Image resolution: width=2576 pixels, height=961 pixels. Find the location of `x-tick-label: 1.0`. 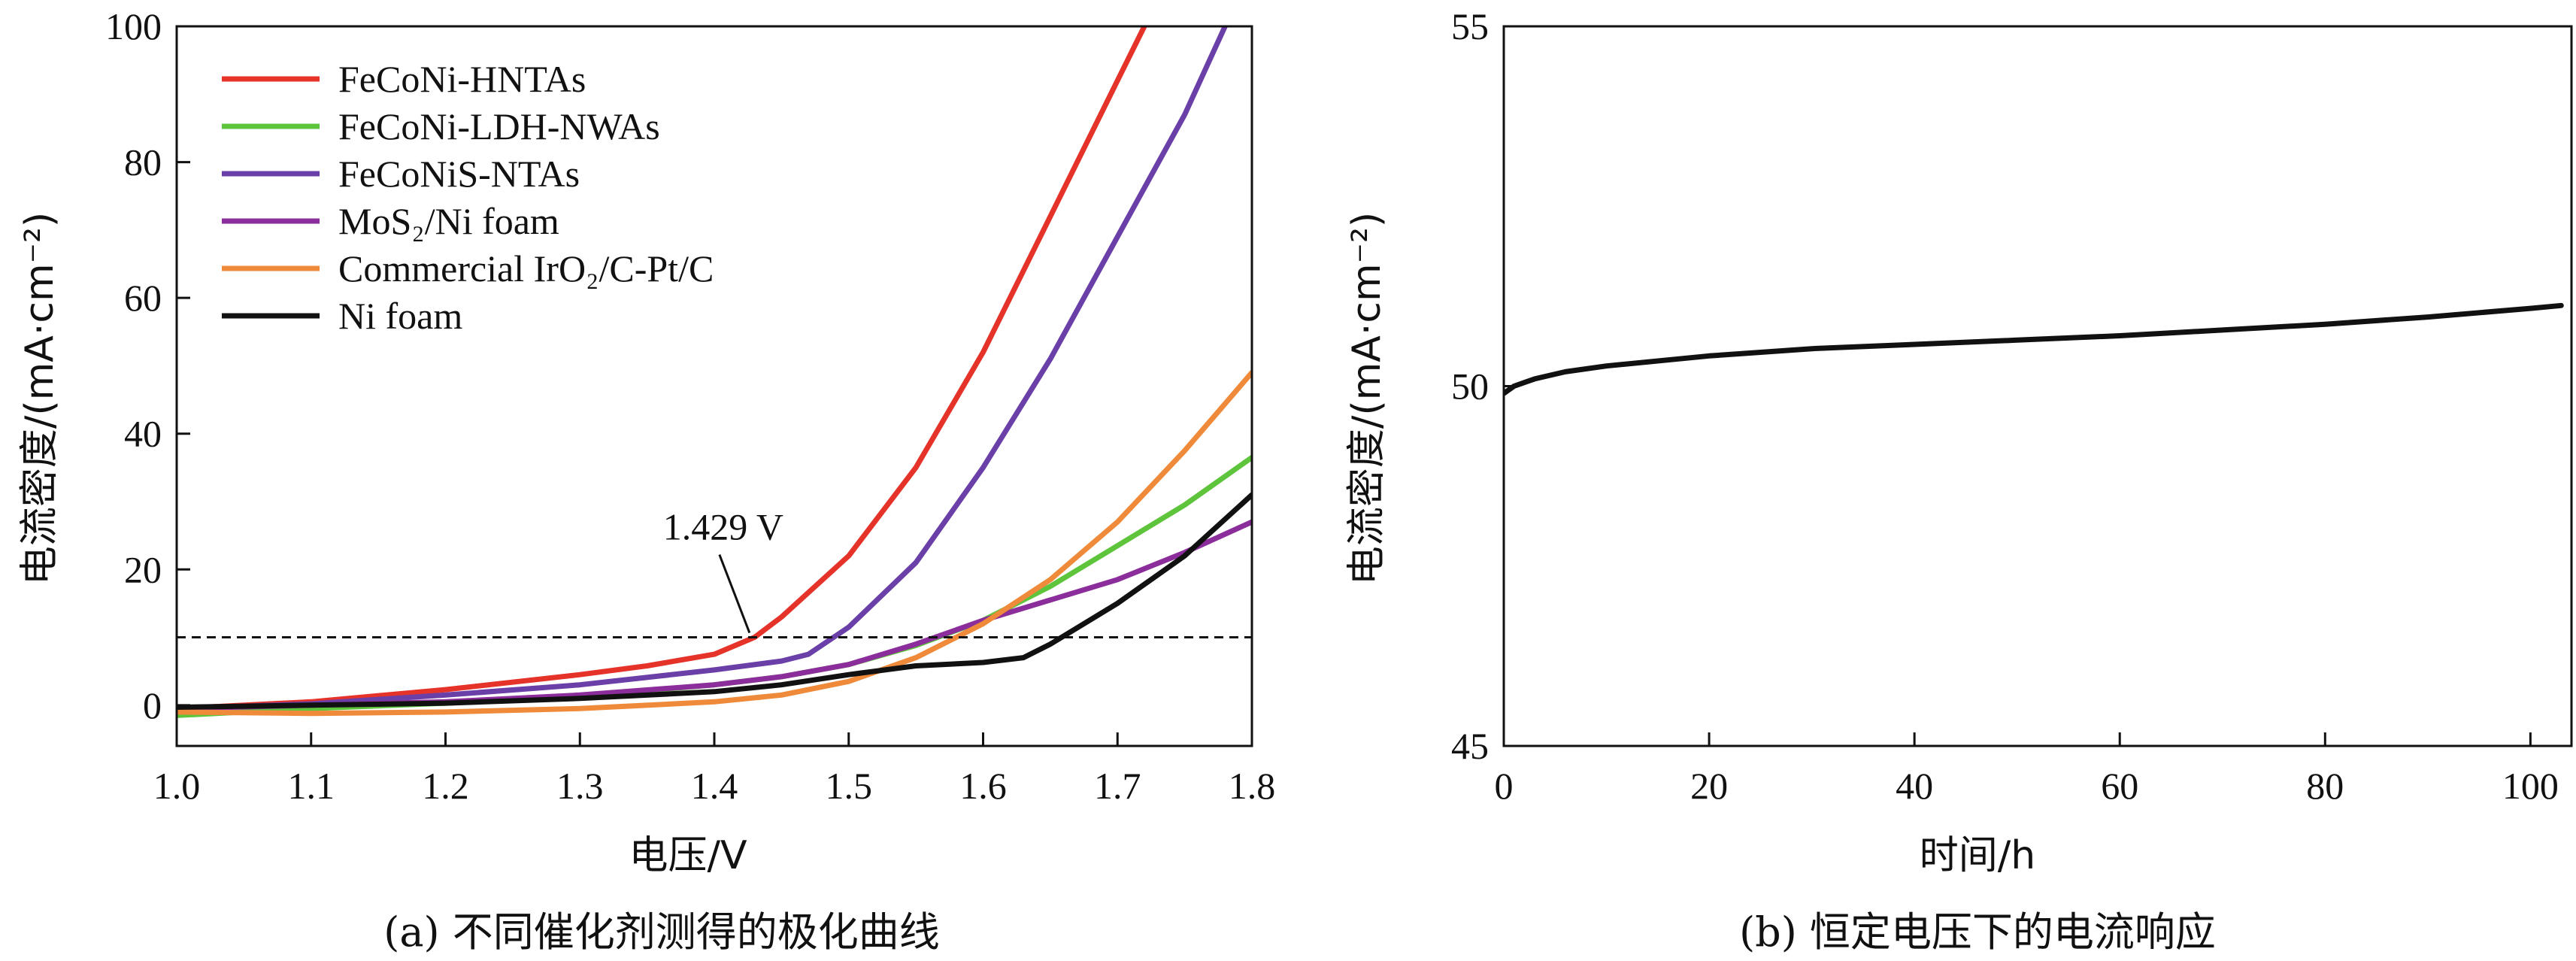

x-tick-label: 1.0 is located at coordinates (177, 786).